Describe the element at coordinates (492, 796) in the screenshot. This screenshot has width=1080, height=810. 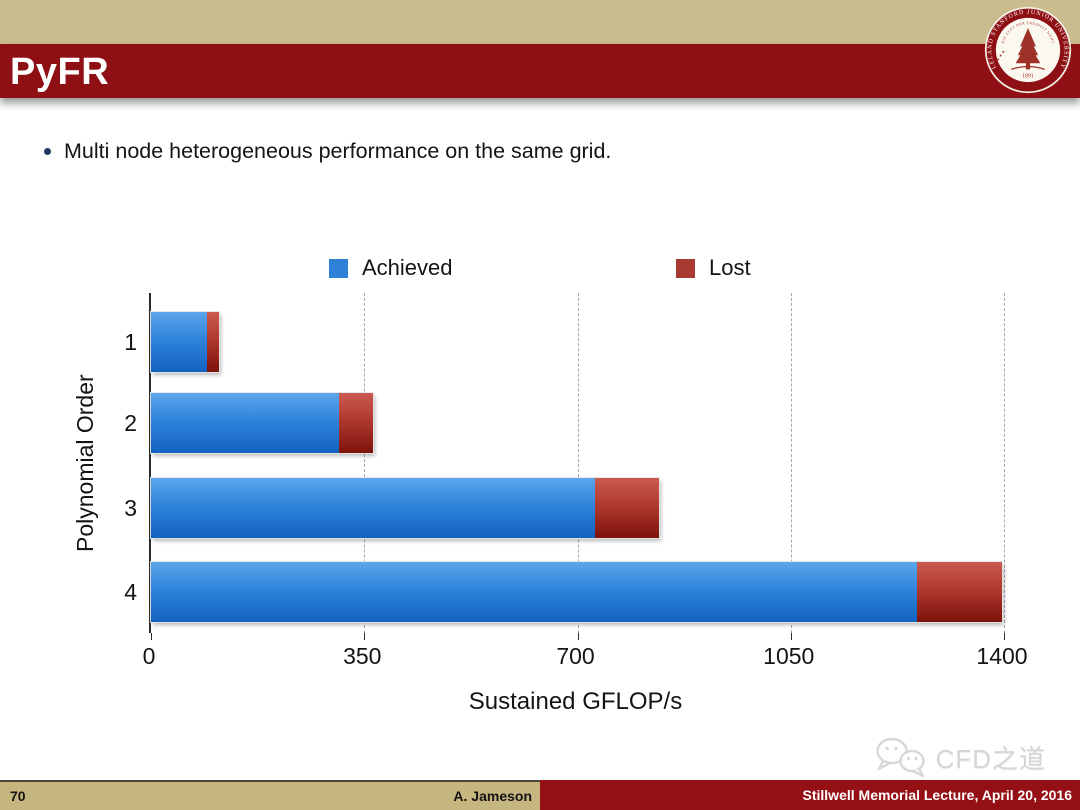
I see `footer-author: A. Jameson` at that location.